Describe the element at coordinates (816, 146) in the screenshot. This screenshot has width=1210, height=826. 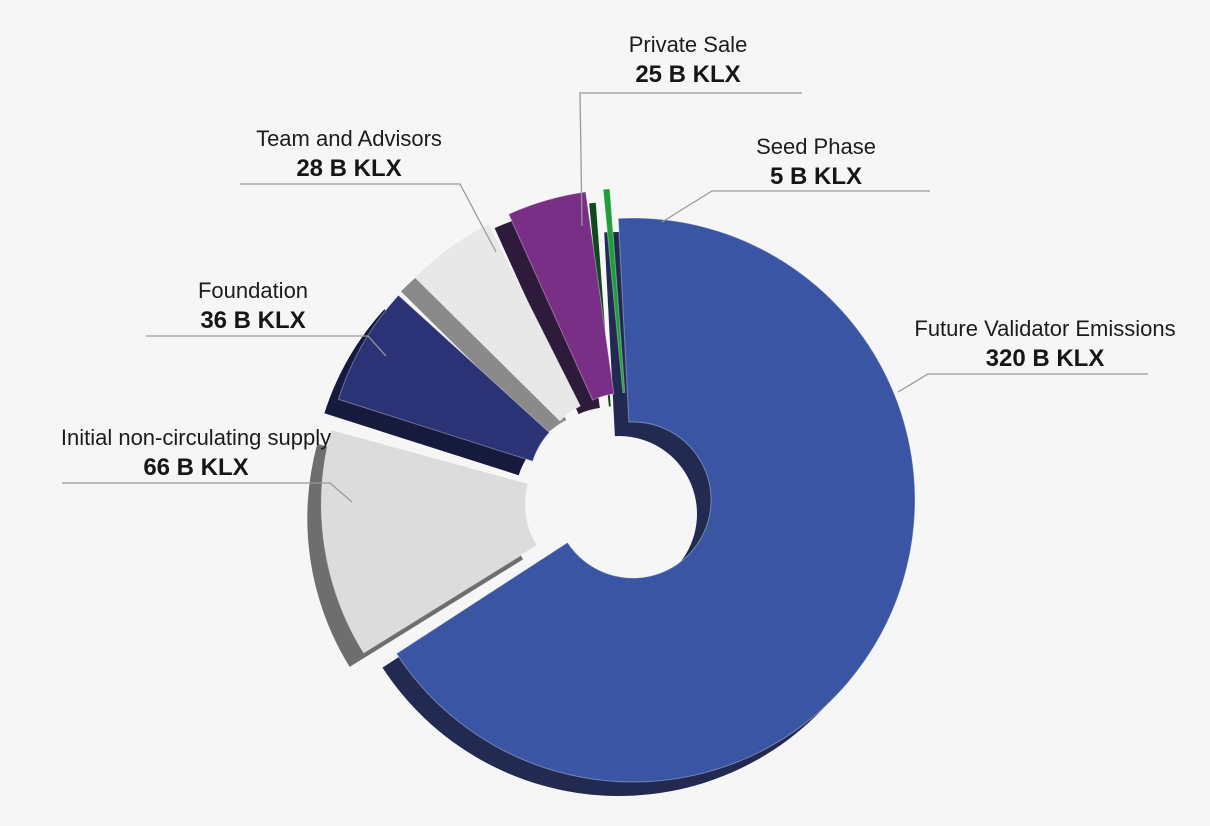
I see `slice-label-seed-phase: Seed Phase` at that location.